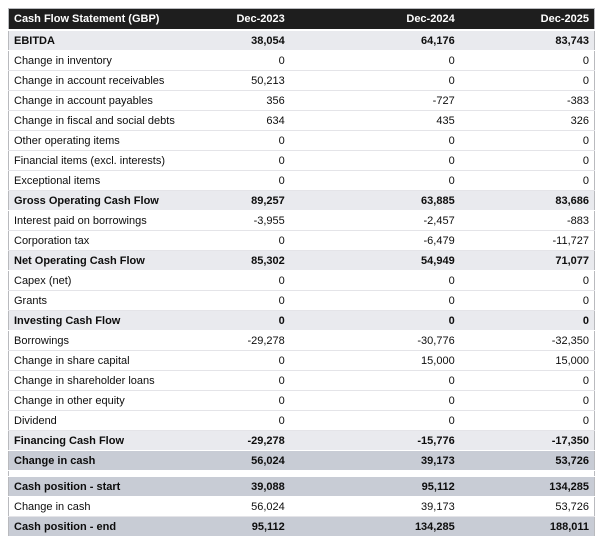 This screenshot has width=600, height=537. Describe the element at coordinates (374, 19) in the screenshot. I see `column-header-dec-2024: Dec-2024` at that location.